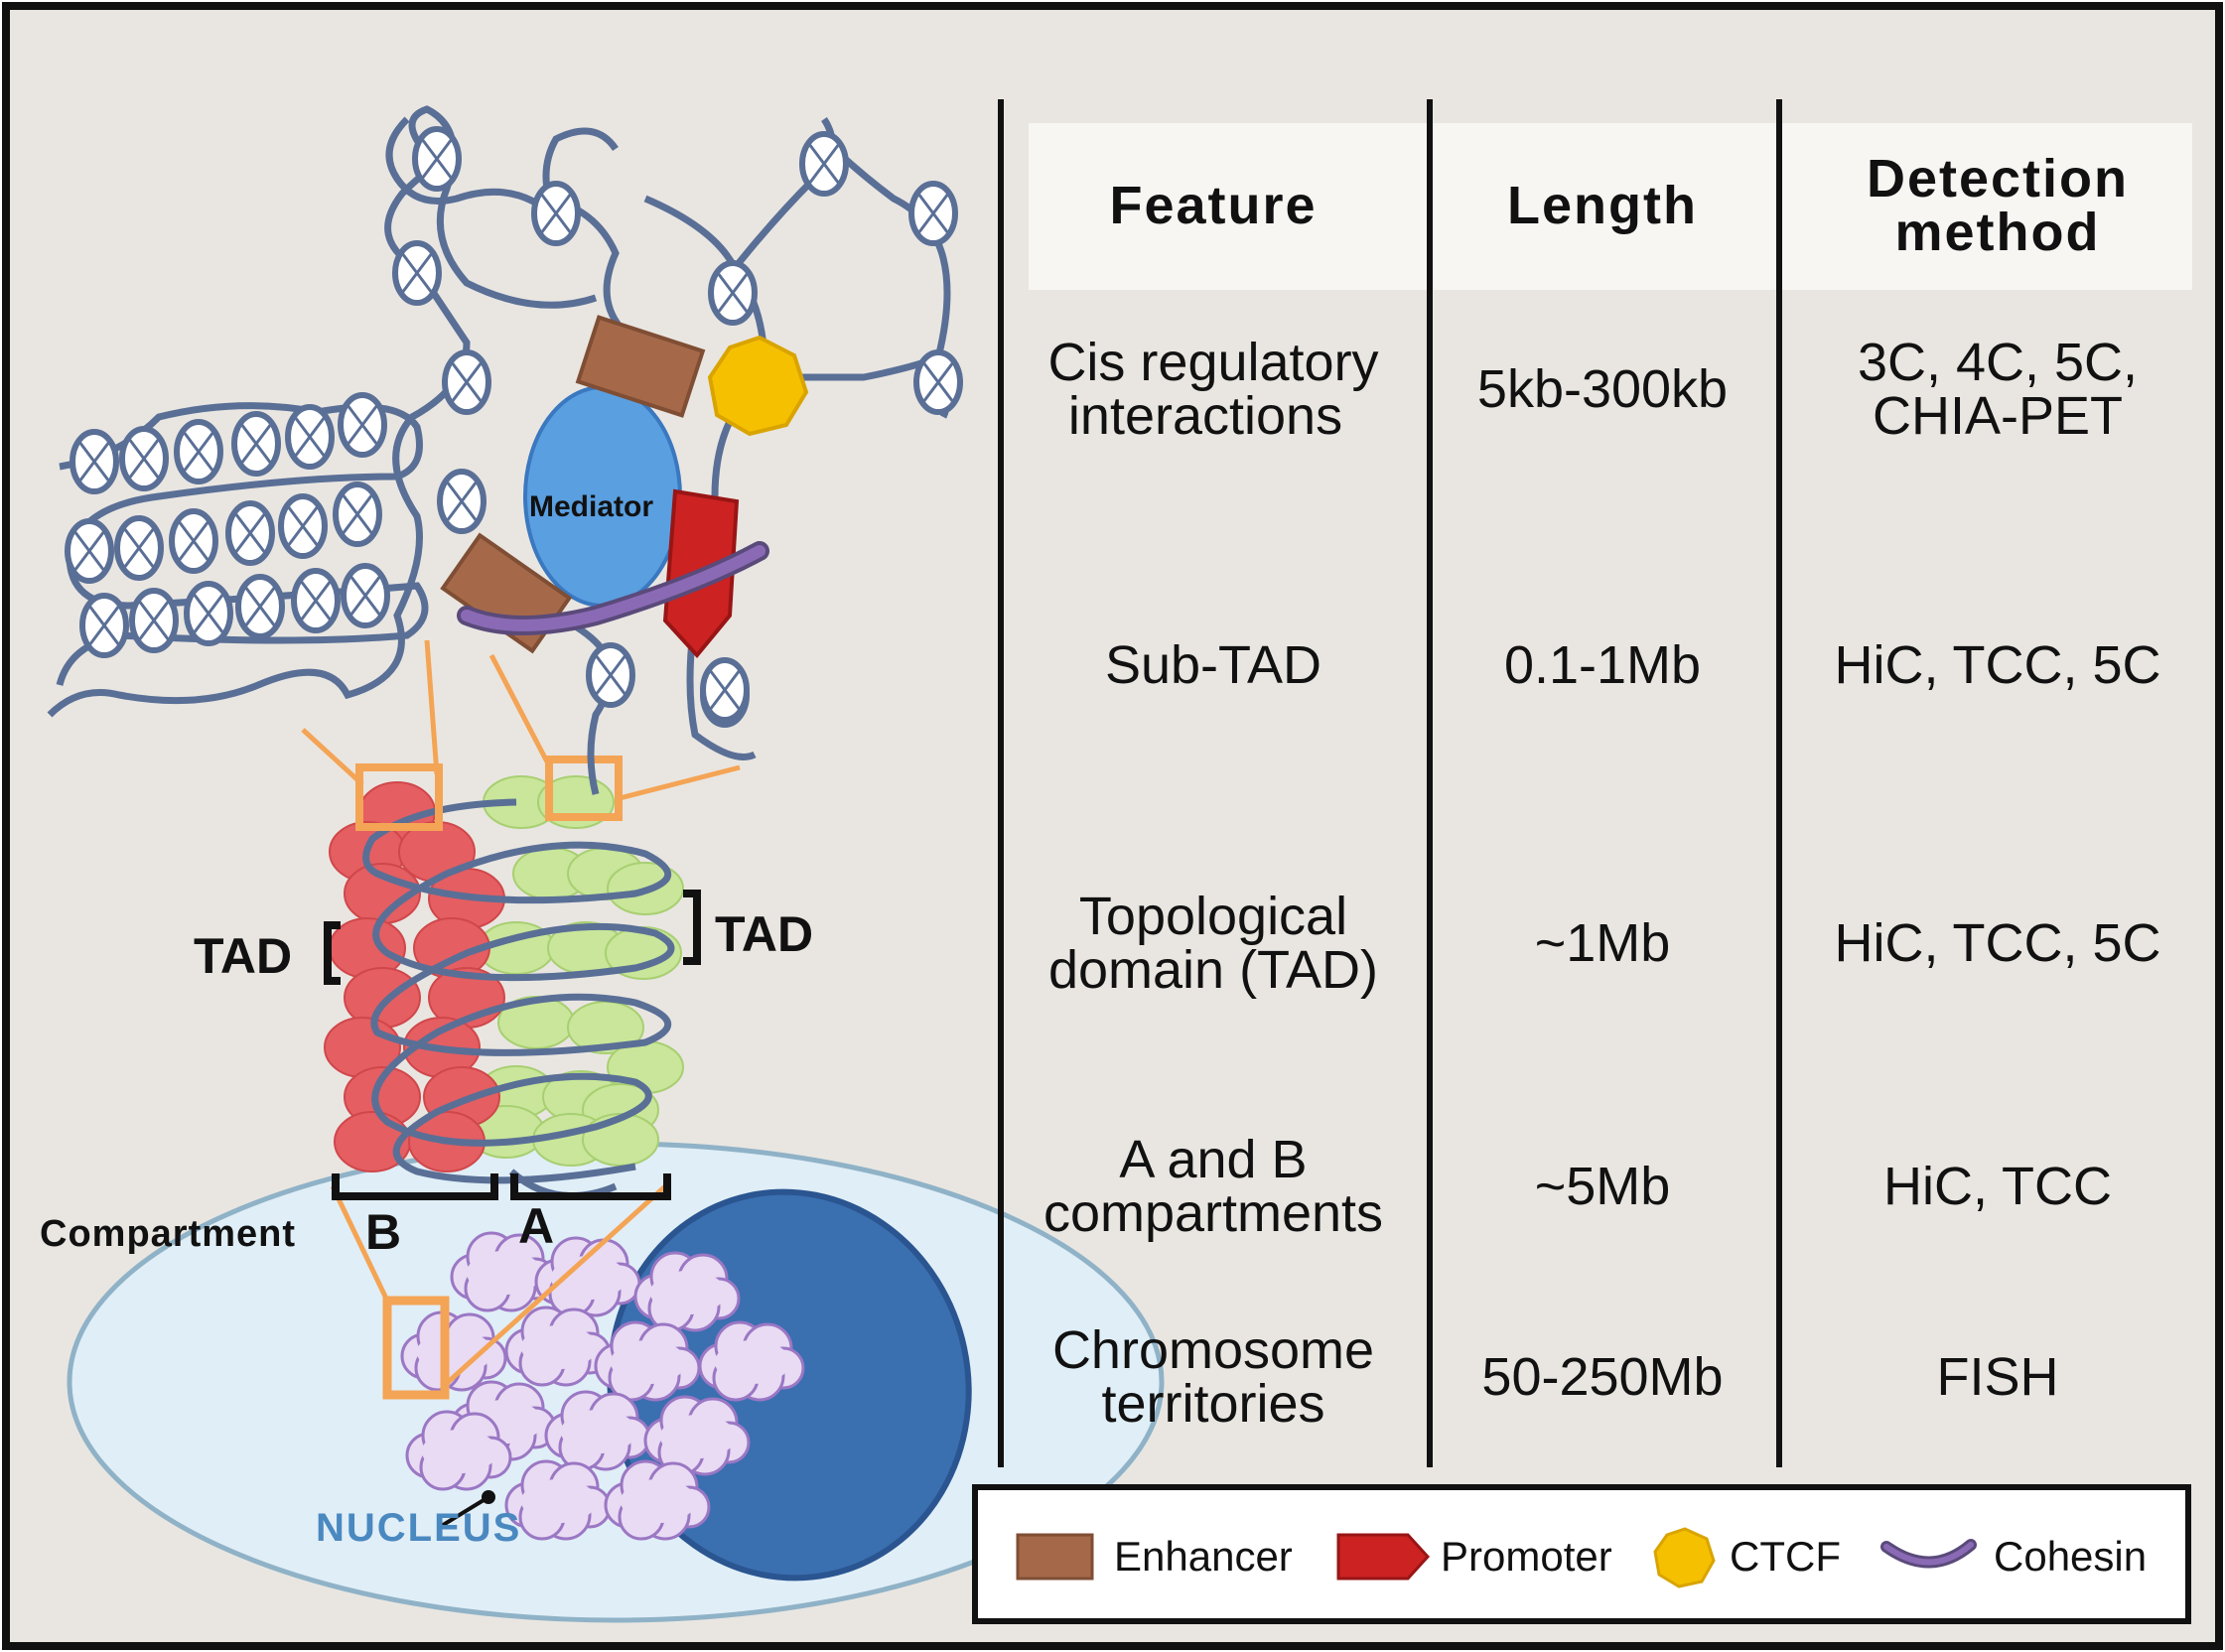  What do you see at coordinates (1602, 206) in the screenshot?
I see `header-length: Length` at bounding box center [1602, 206].